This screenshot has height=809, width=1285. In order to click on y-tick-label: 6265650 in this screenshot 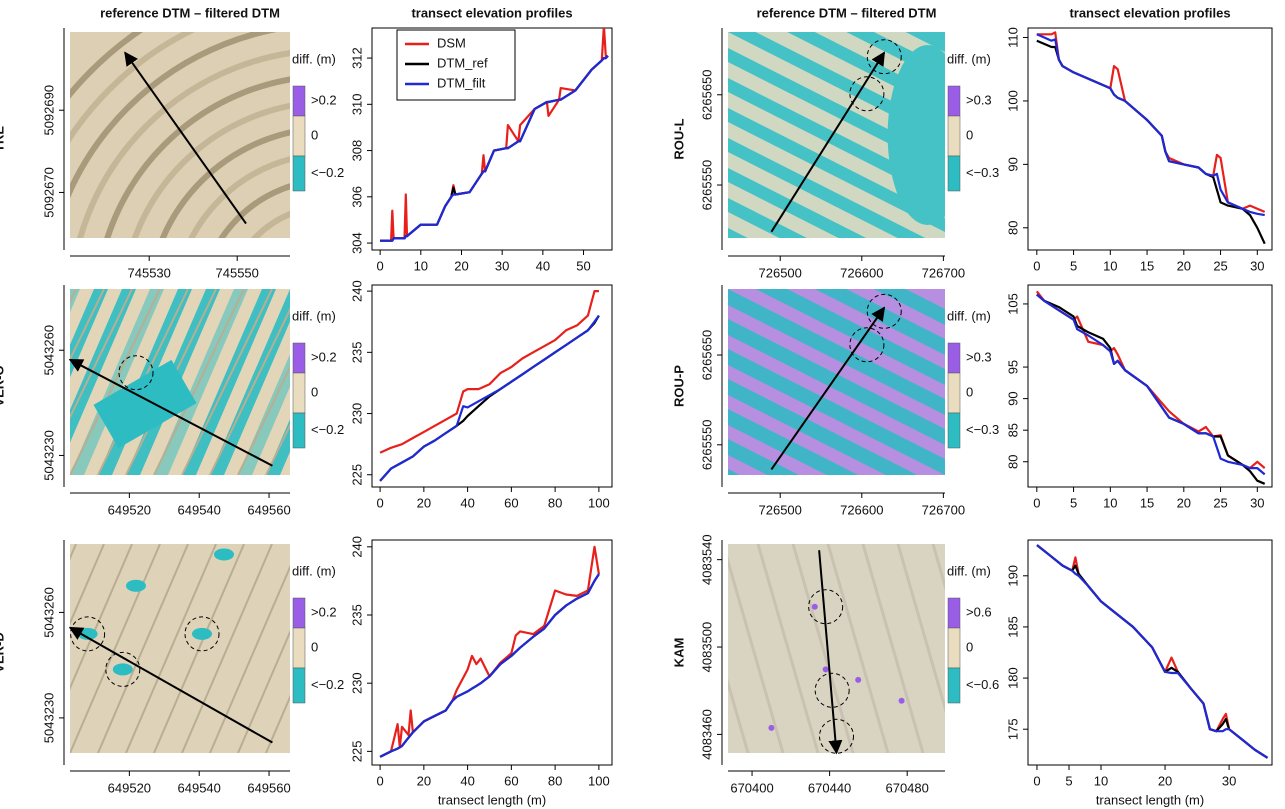, I will do `click(706, 94)`.